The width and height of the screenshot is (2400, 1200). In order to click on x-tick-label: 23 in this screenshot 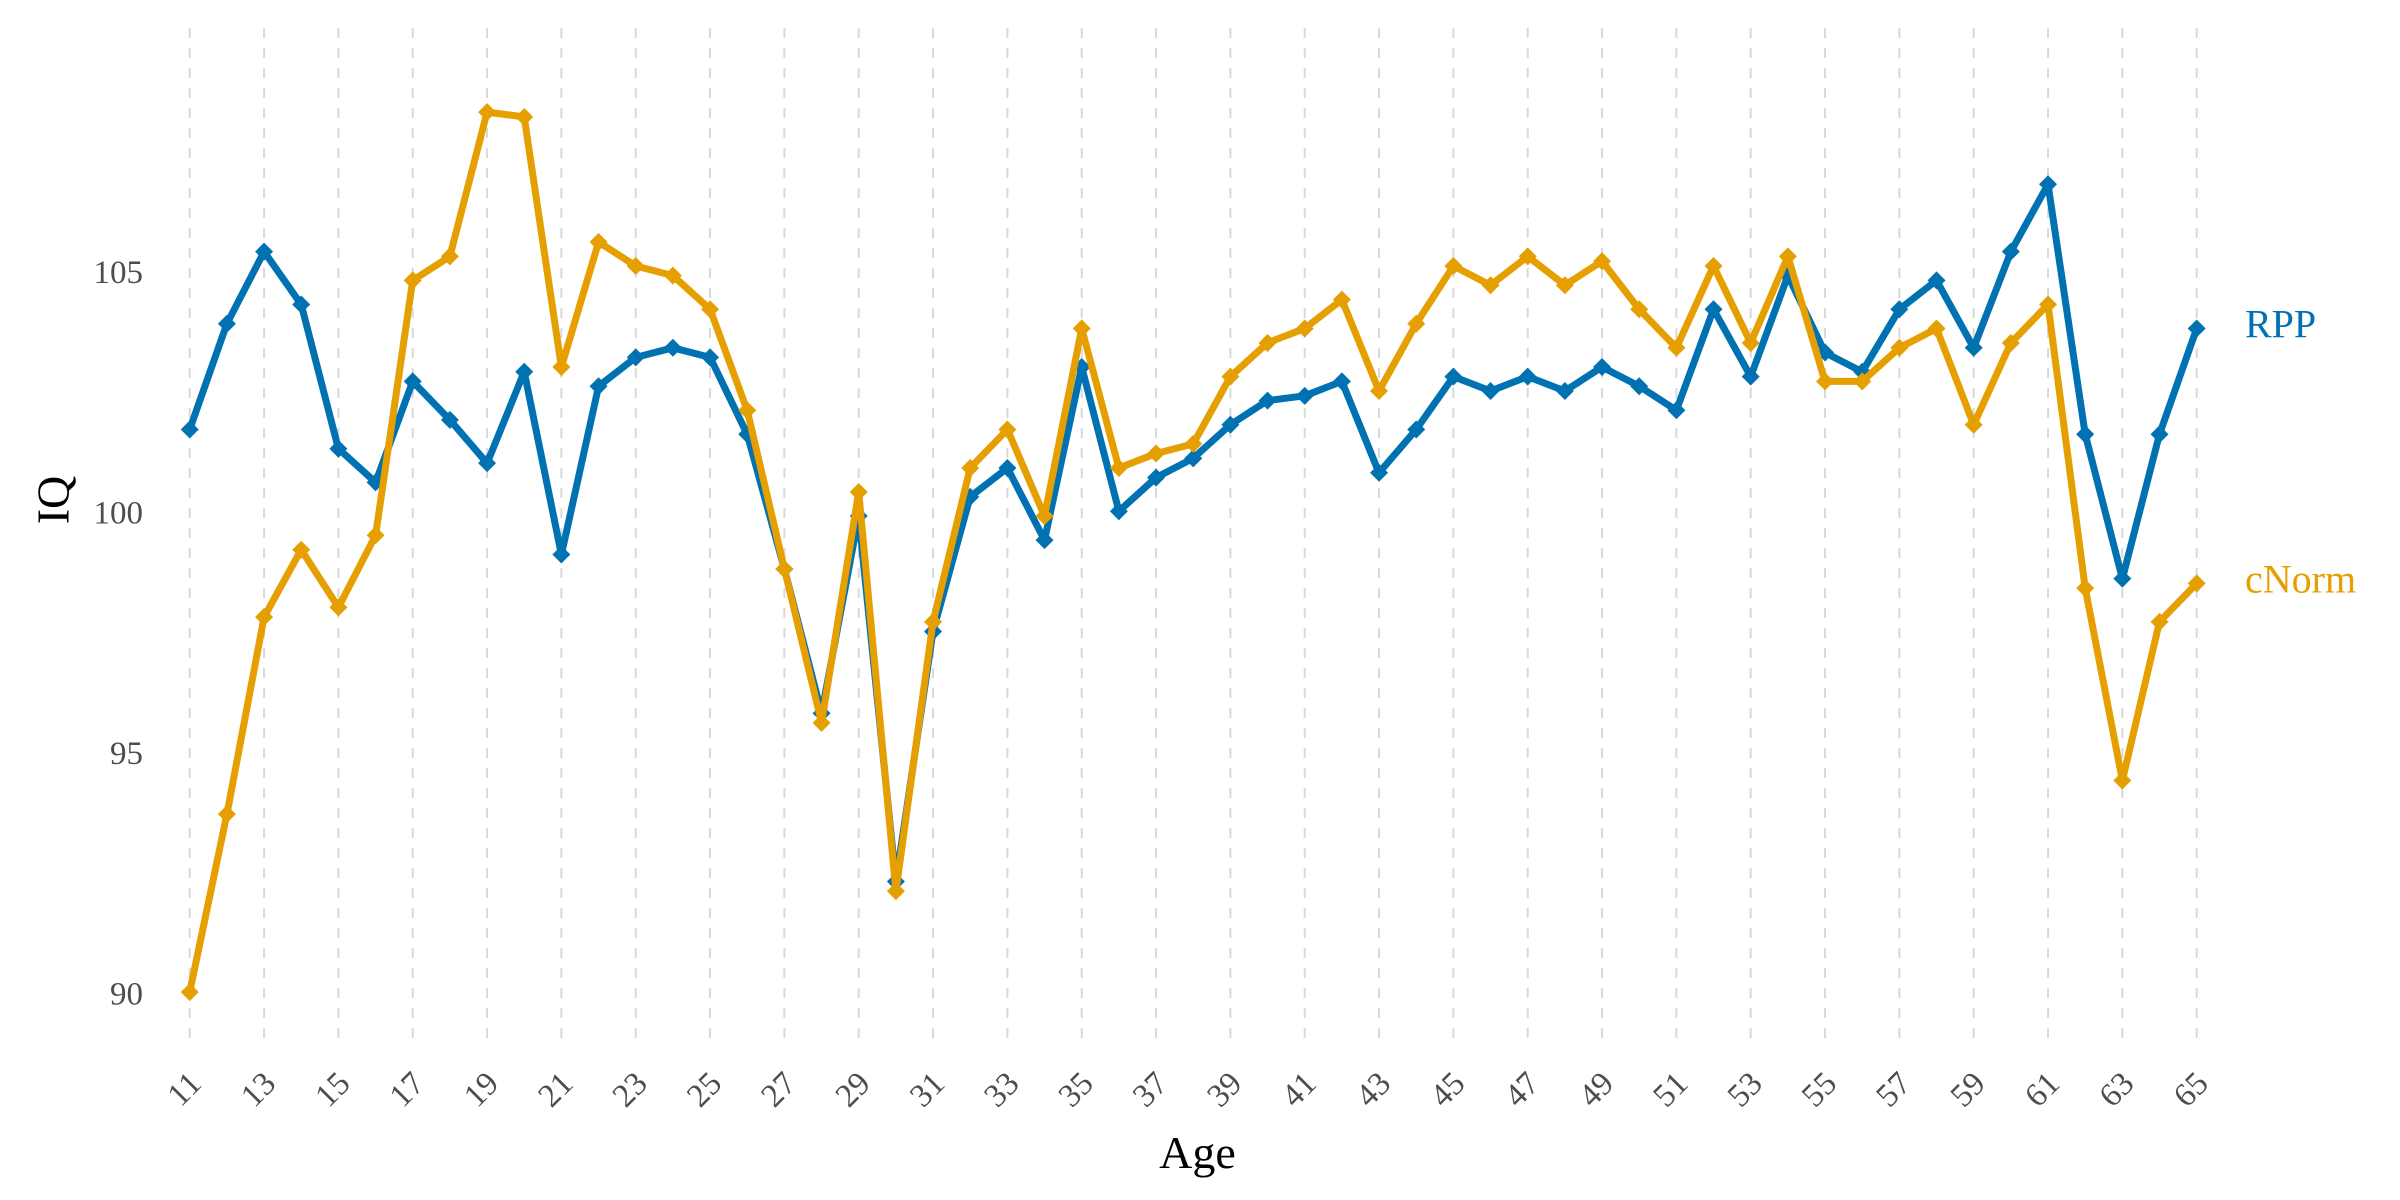, I will do `click(630, 1090)`.